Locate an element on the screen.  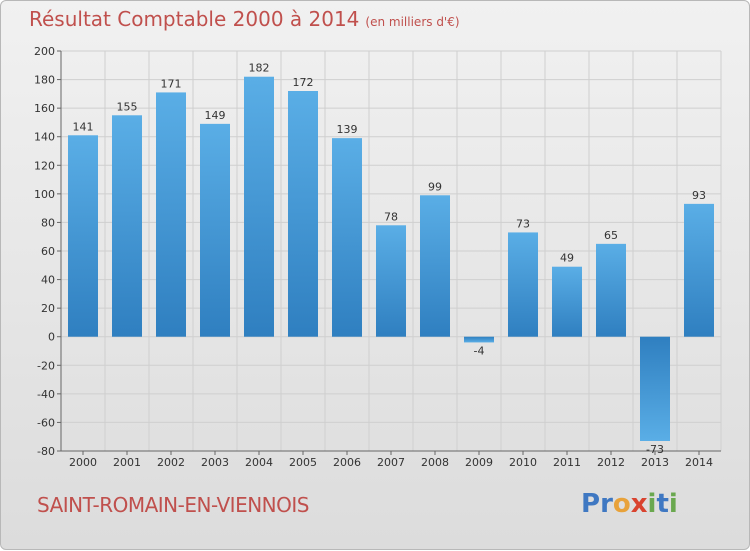
bar-2004 is located at coordinates (259, 206).